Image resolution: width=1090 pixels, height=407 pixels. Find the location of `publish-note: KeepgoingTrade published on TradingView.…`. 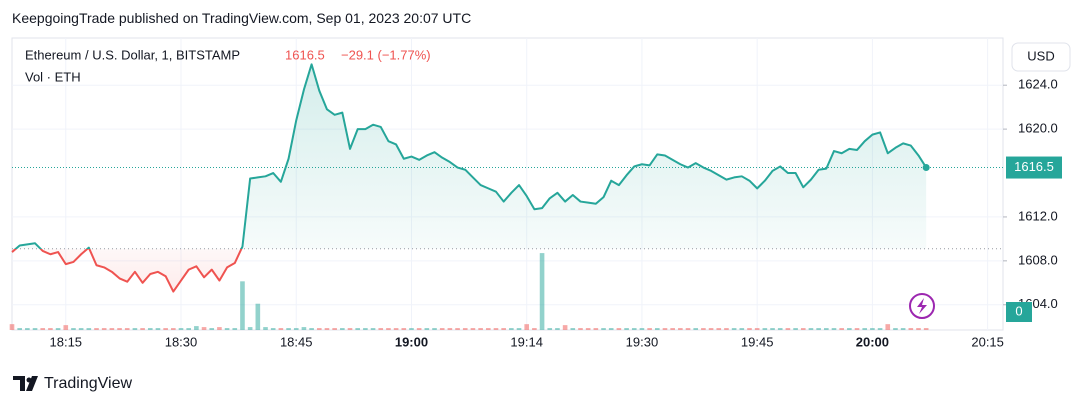

publish-note: KeepgoingTrade published on TradingView.… is located at coordinates (242, 18).